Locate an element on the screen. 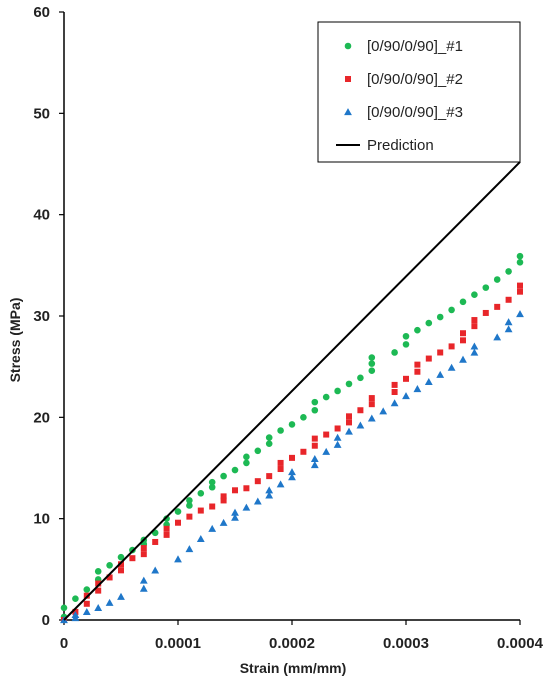 The width and height of the screenshot is (550, 685). y-tick-label: 40 is located at coordinates (41, 215).